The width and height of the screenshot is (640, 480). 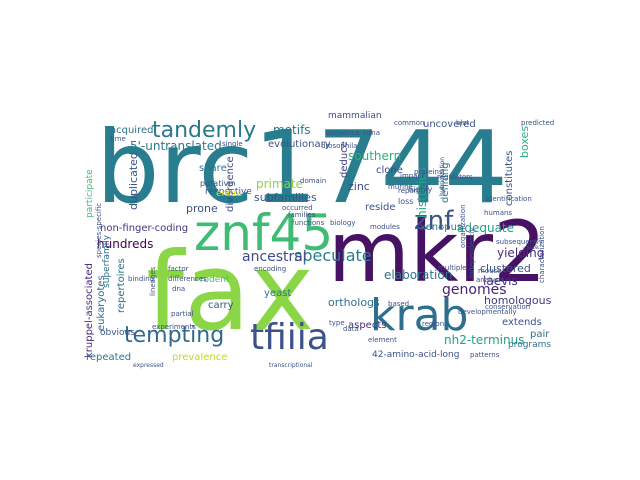 I want to click on word-non-finger-coding: non-finger-coding, so click(x=144, y=228).